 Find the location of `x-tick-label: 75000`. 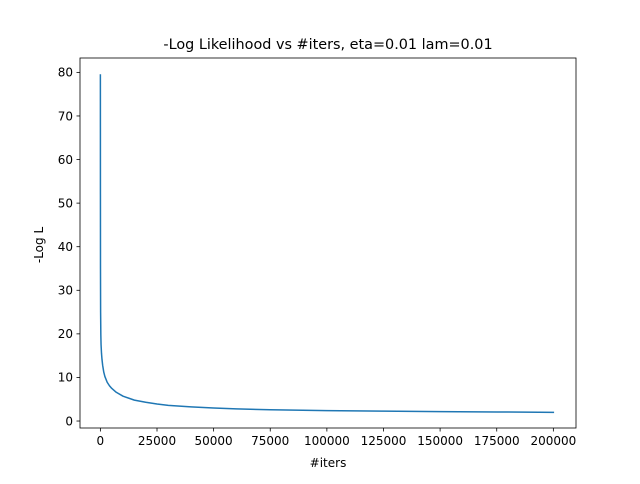

x-tick-label: 75000 is located at coordinates (270, 441).